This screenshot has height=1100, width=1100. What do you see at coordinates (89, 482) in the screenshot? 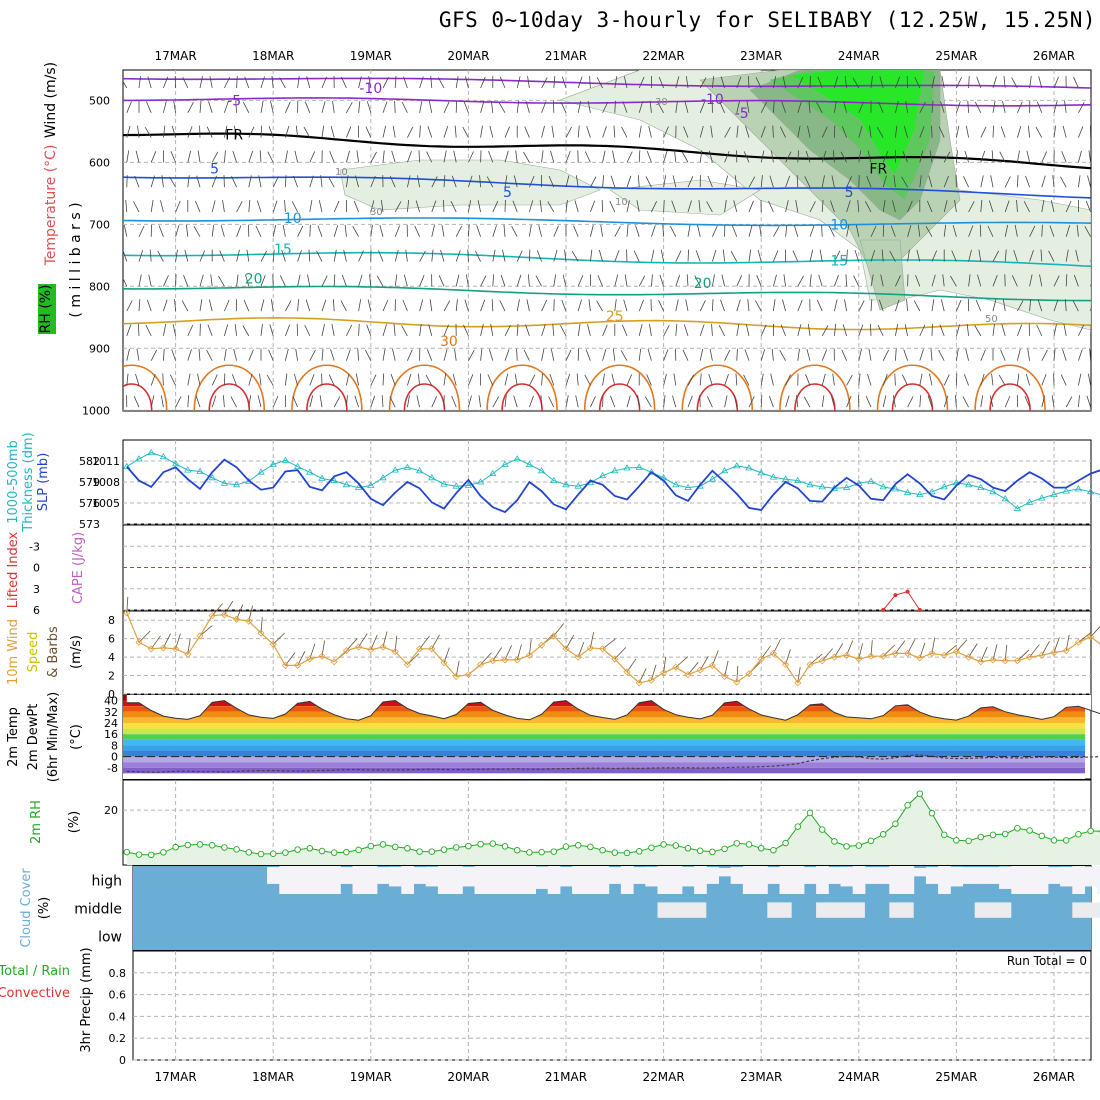
I see `thickness-tick: 579` at bounding box center [89, 482].